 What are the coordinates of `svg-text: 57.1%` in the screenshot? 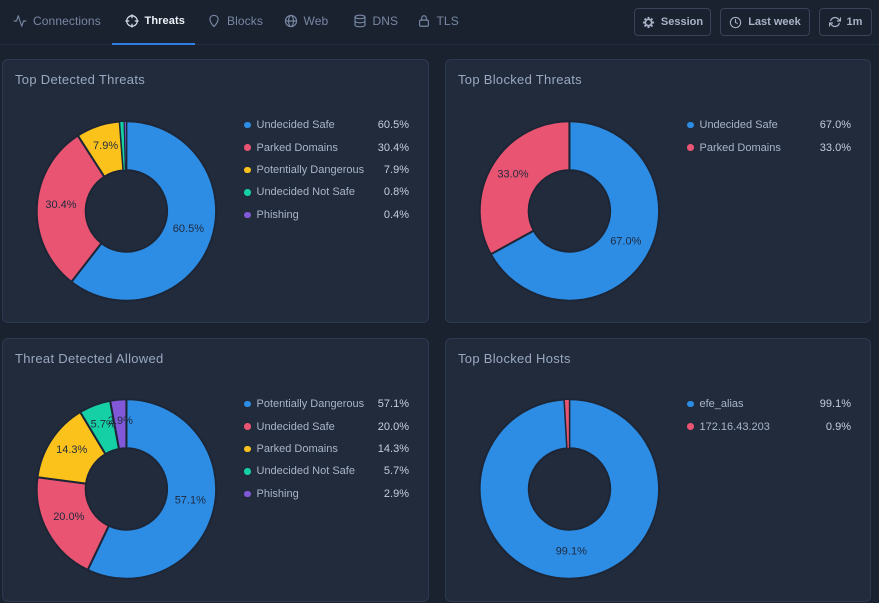 It's located at (190, 501).